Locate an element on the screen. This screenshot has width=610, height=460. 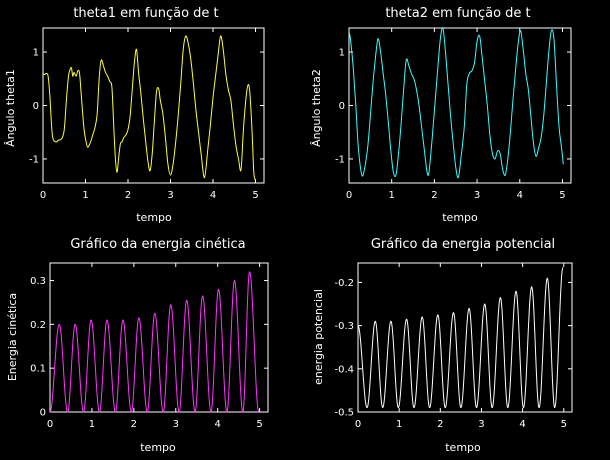
y-tick-label: -0.4 is located at coordinates (344, 369).